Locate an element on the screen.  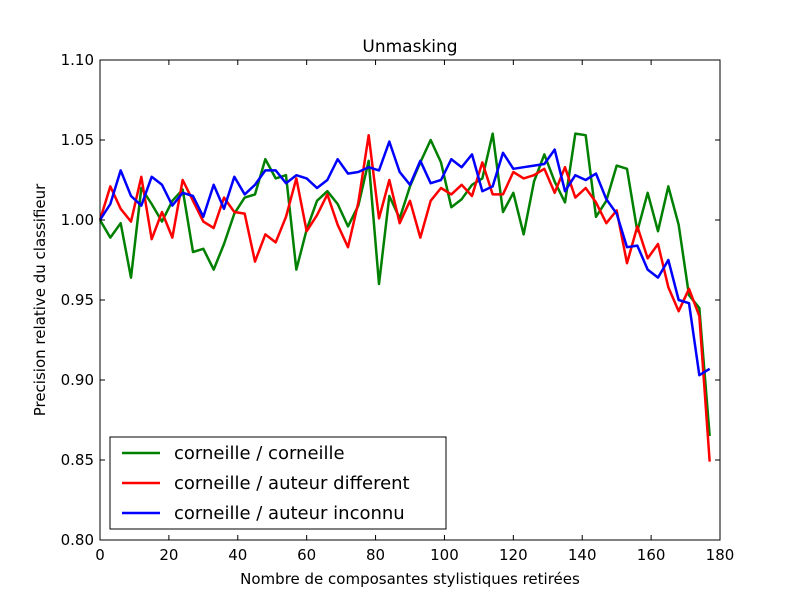
x-tick-label: 140 is located at coordinates (582, 555).